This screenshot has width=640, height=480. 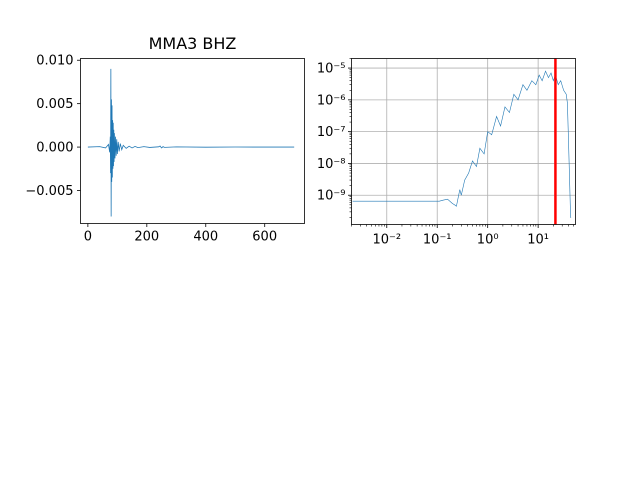 What do you see at coordinates (331, 164) in the screenshot?
I see `y-tick-label: 10⁻⁸` at bounding box center [331, 164].